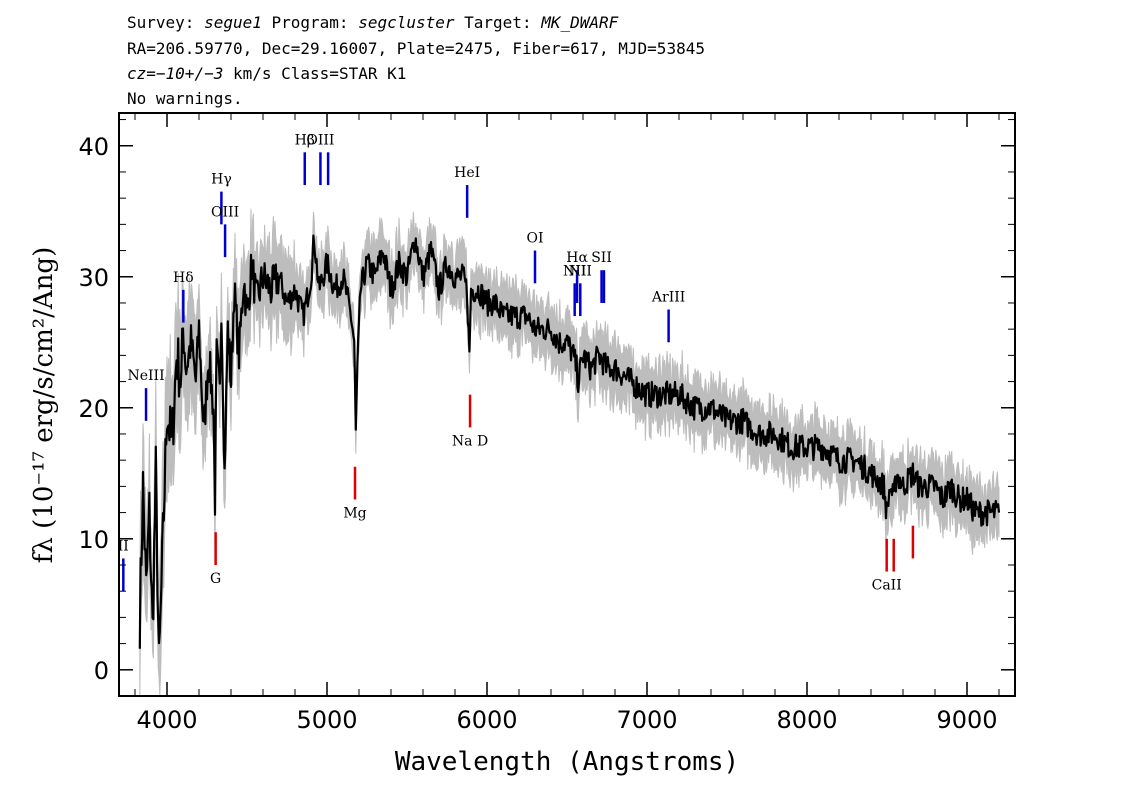 This screenshot has height=810, width=1134. What do you see at coordinates (806, 720) in the screenshot?
I see `x-tick-label-8000: 8000` at bounding box center [806, 720].